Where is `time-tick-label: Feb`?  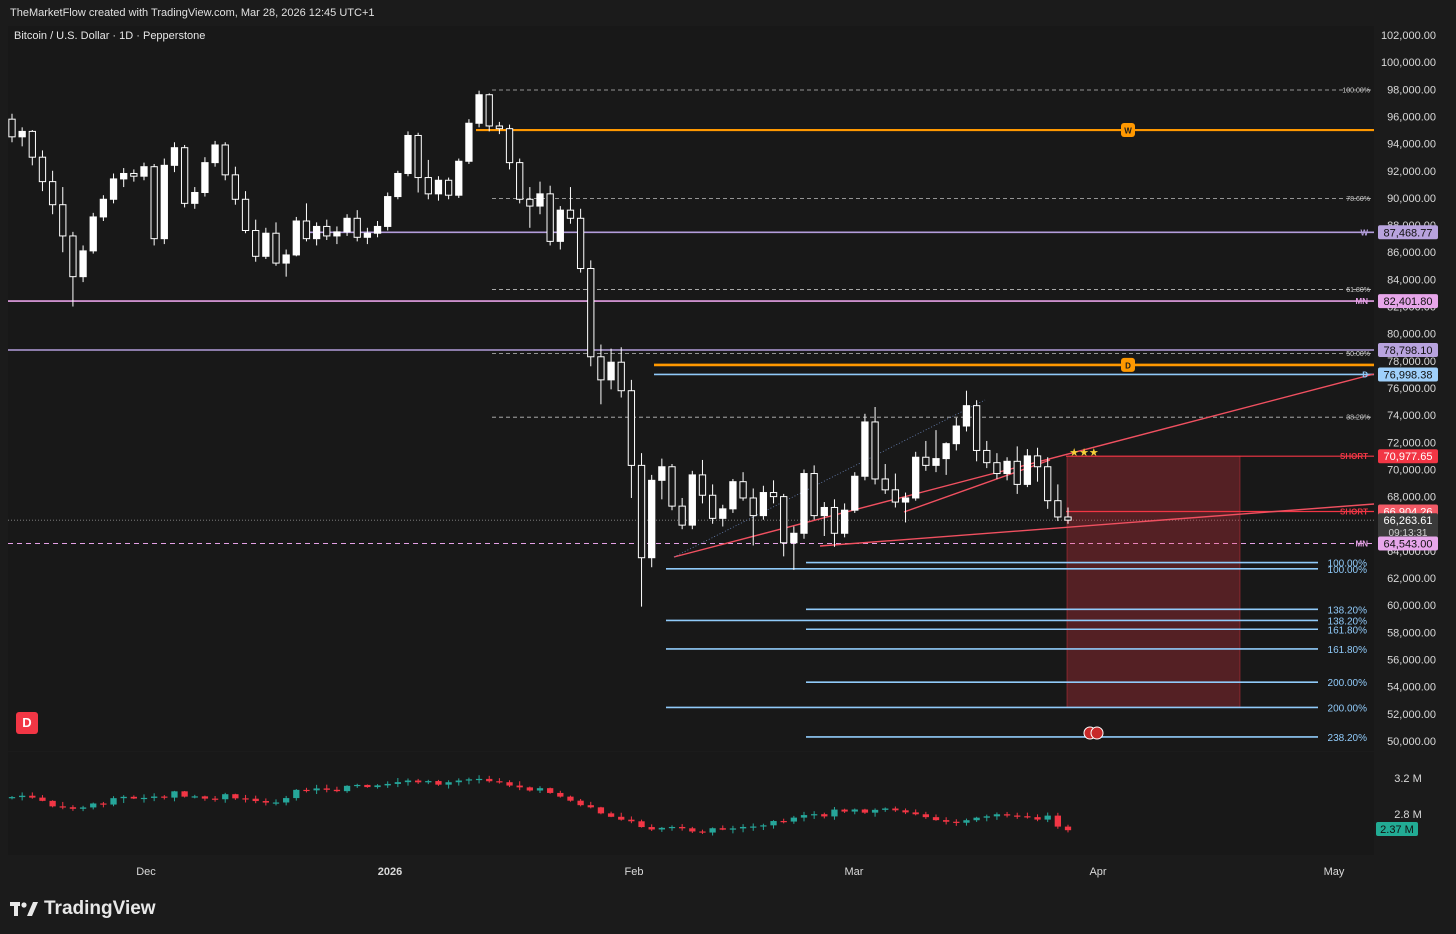 time-tick-label: Feb is located at coordinates (634, 872).